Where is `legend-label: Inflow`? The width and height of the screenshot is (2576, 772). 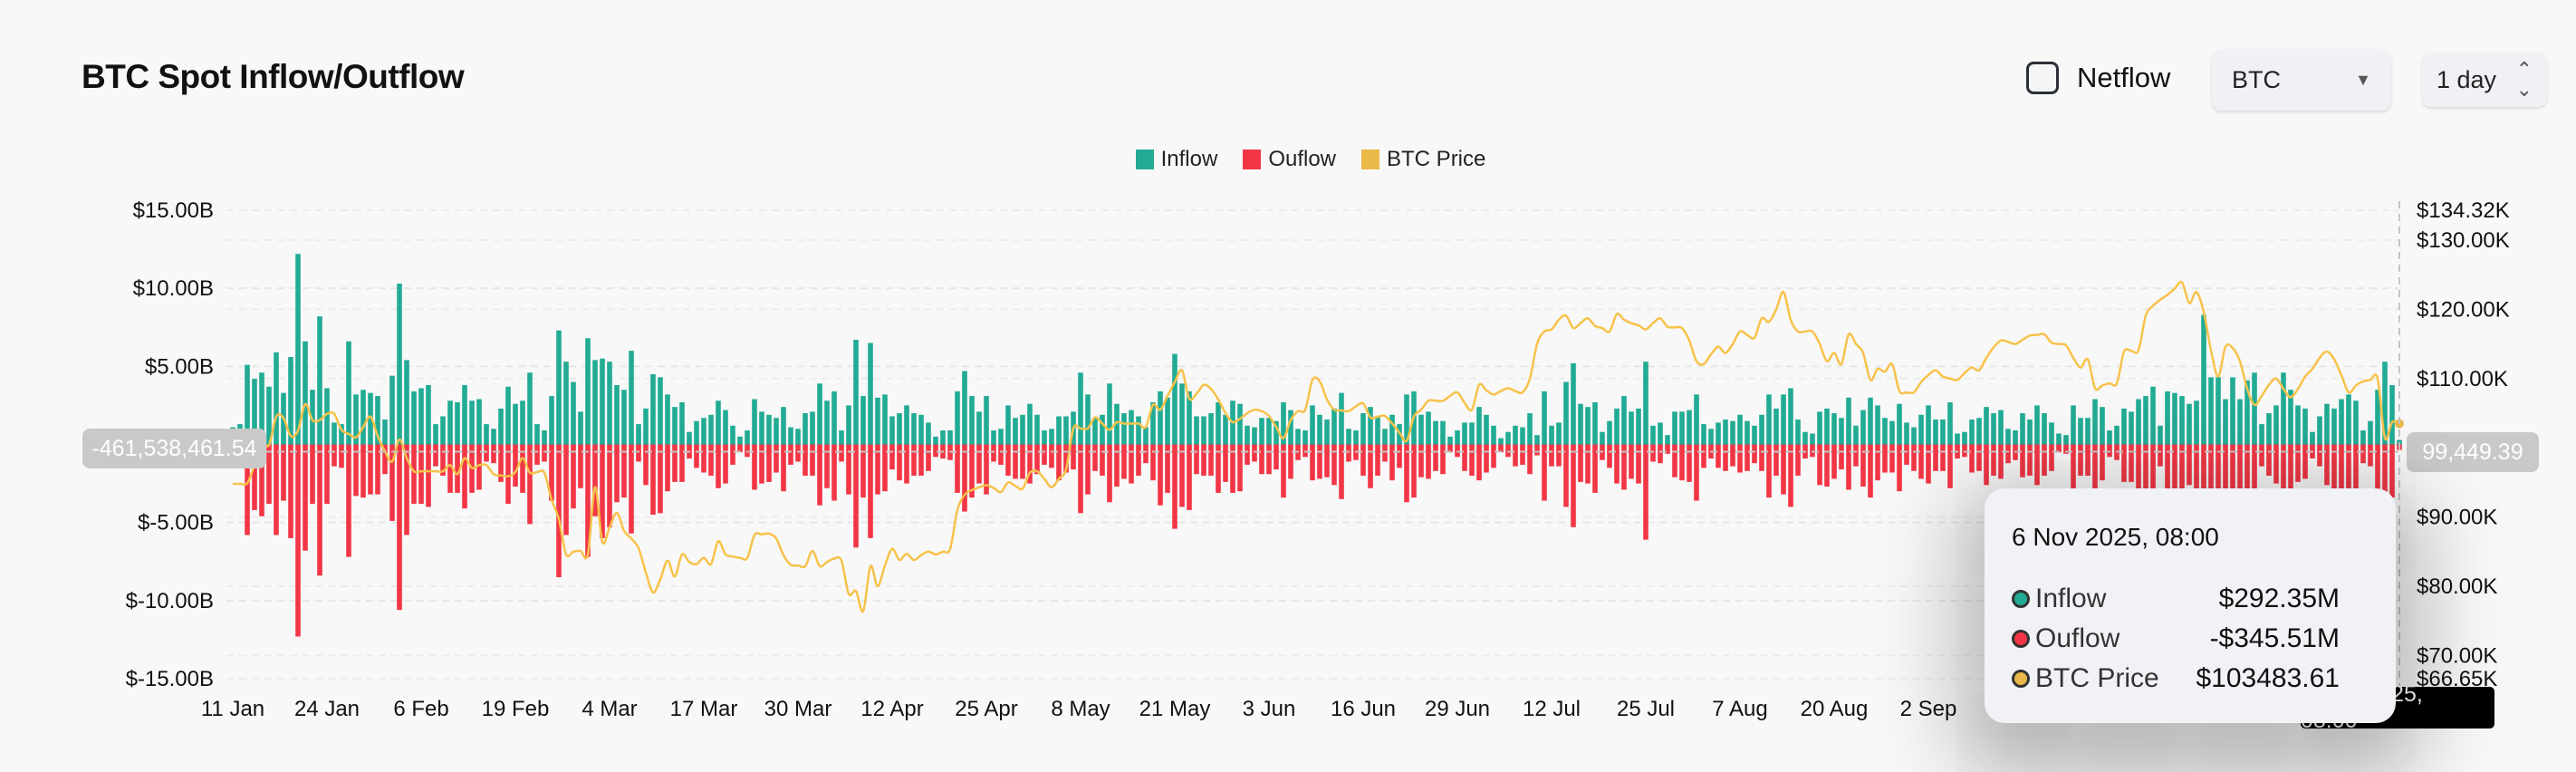 legend-label: Inflow is located at coordinates (1189, 159).